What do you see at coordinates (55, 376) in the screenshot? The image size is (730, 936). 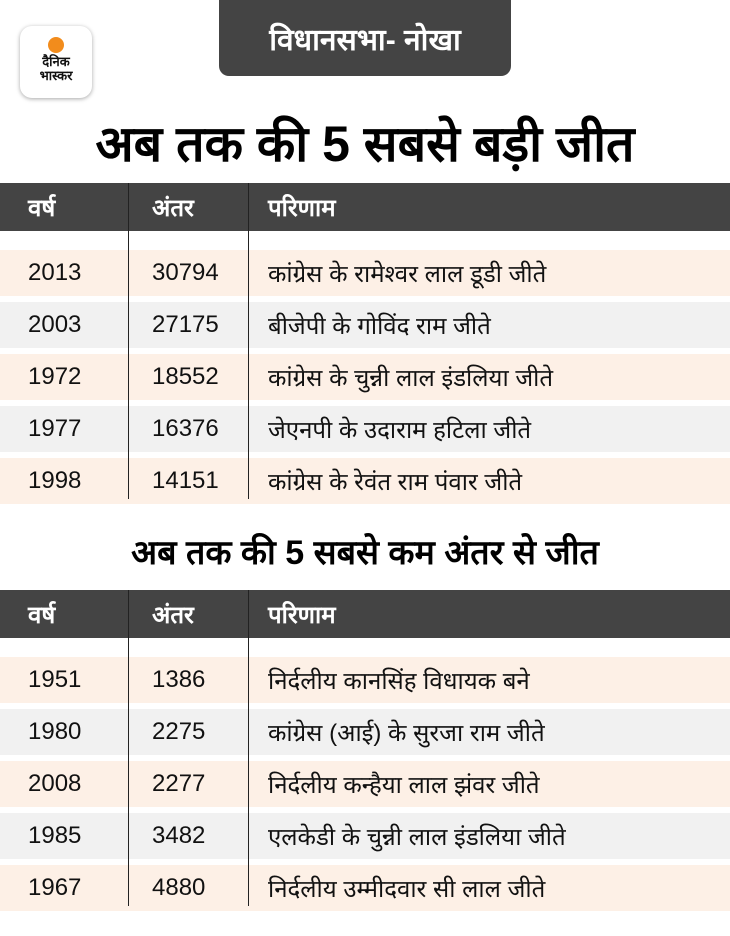 I see `table-cell: 1972` at bounding box center [55, 376].